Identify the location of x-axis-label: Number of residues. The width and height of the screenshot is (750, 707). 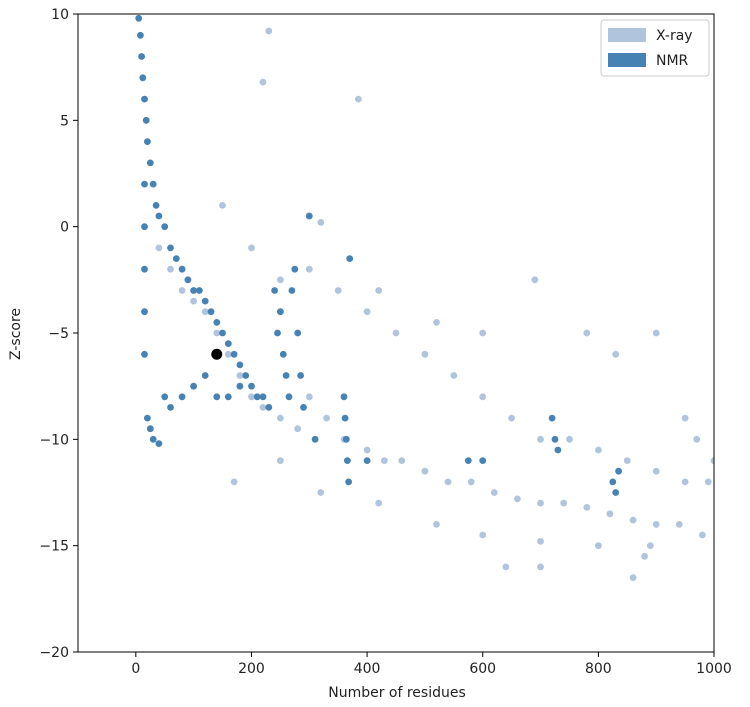
(397, 693).